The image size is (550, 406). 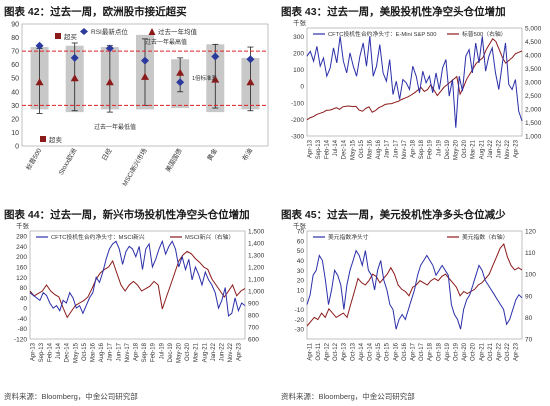 What do you see at coordinates (24, 298) in the screenshot?
I see `y-left-tick: 40` at bounding box center [24, 298].